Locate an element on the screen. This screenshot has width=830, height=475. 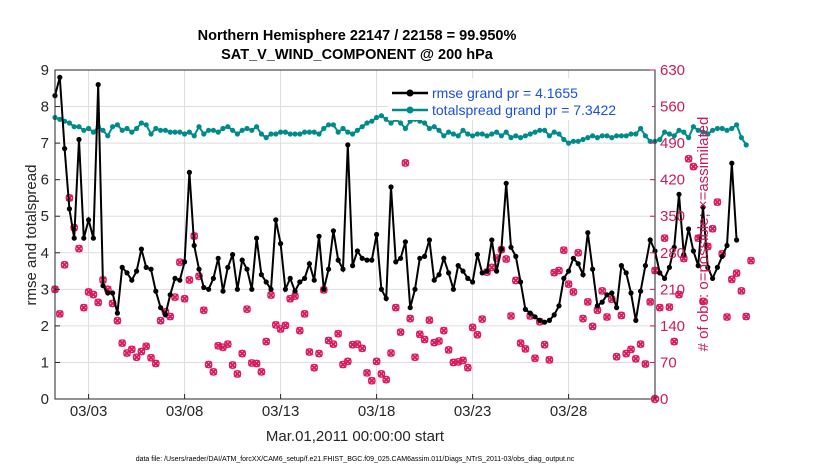
y-tick-label-left: 6 is located at coordinates (45, 180).